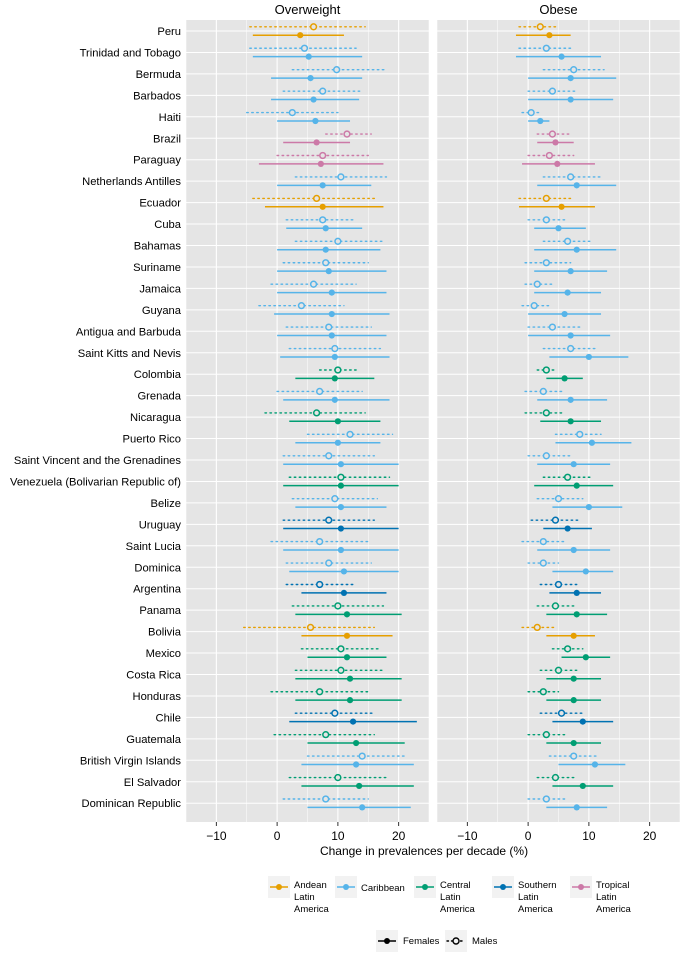 Image resolution: width=685 pixels, height=958 pixels. Describe the element at coordinates (347, 614) in the screenshot. I see `female-point-overweight-panama` at that location.